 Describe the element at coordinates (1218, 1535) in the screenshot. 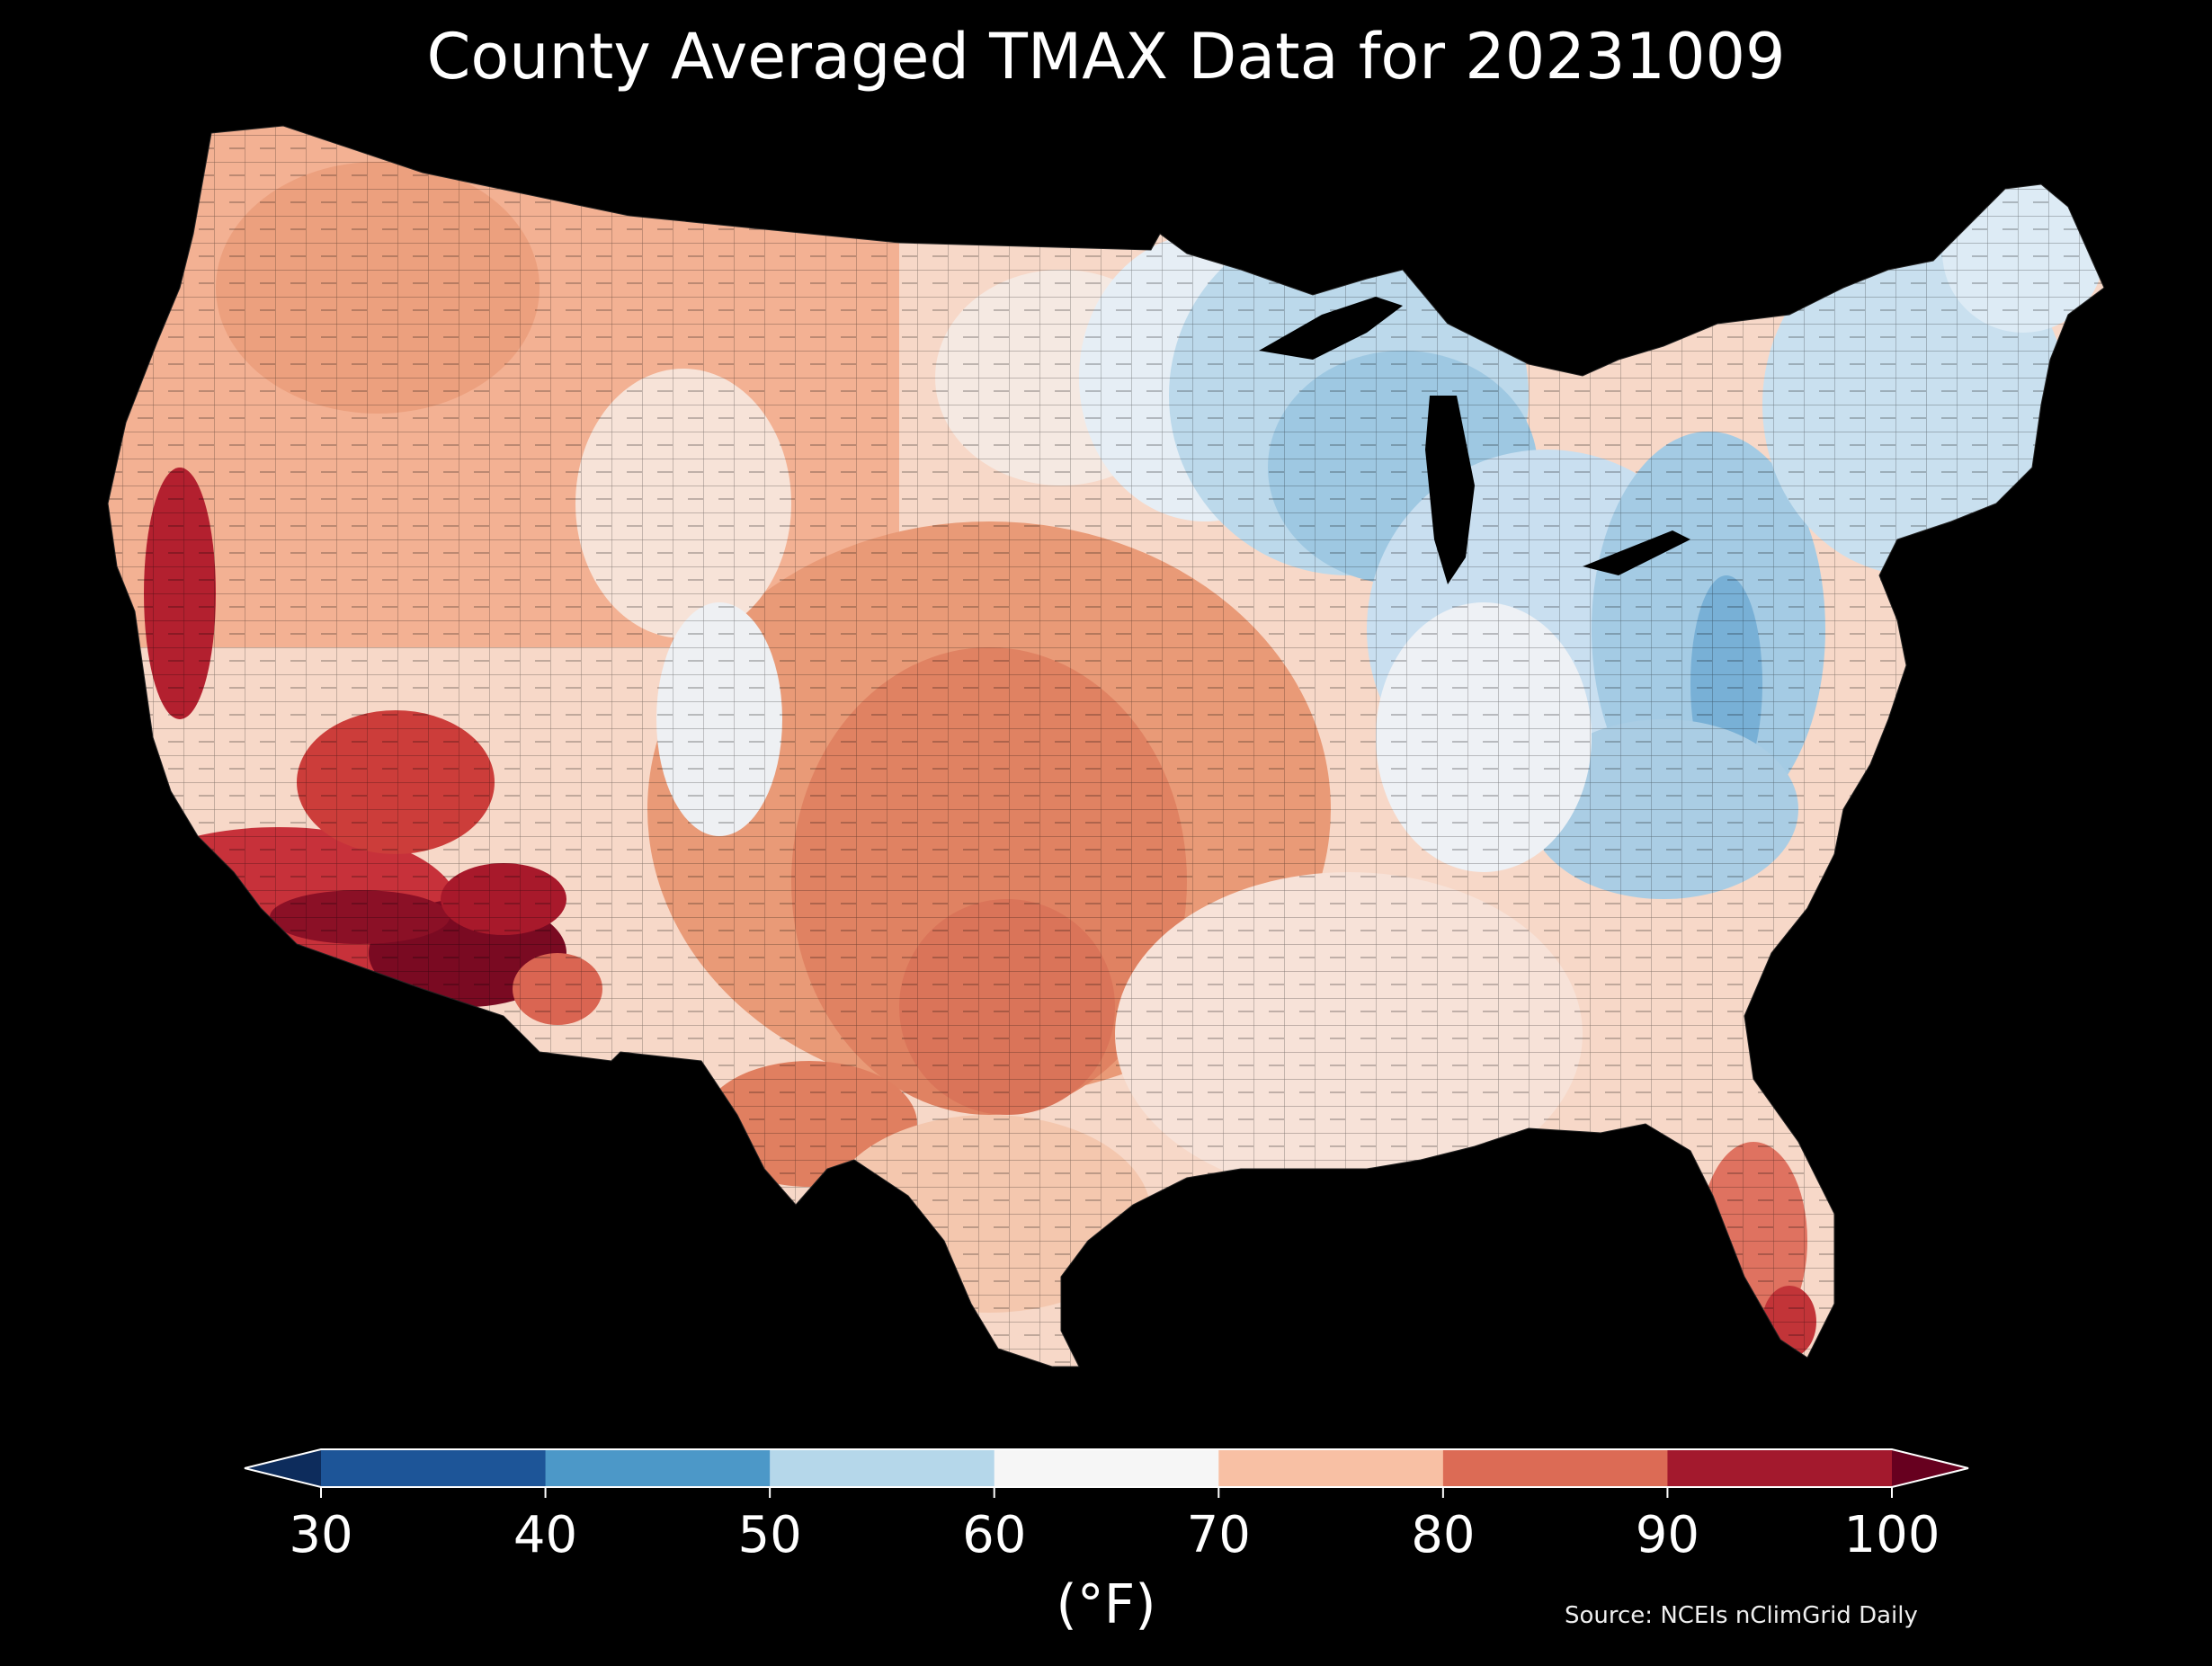

I see `colorbar-tick-label: 70` at that location.